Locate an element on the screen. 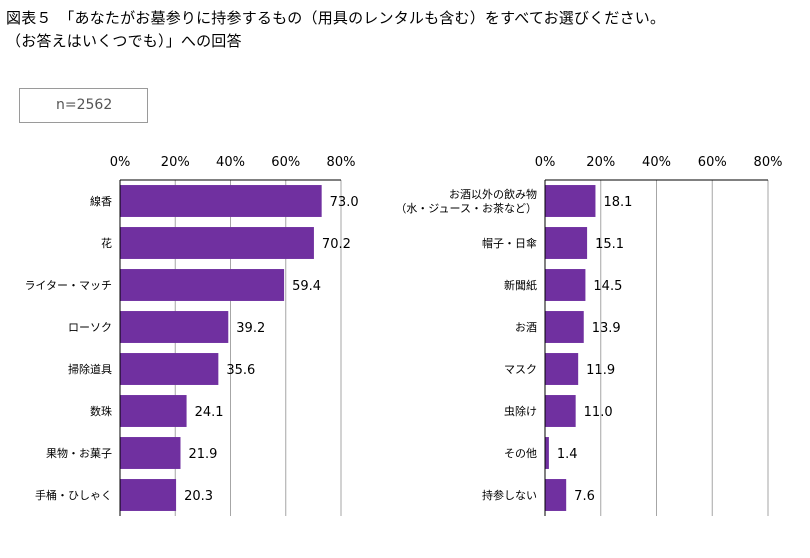  right-category-label: 虫除け is located at coordinates (520, 411).